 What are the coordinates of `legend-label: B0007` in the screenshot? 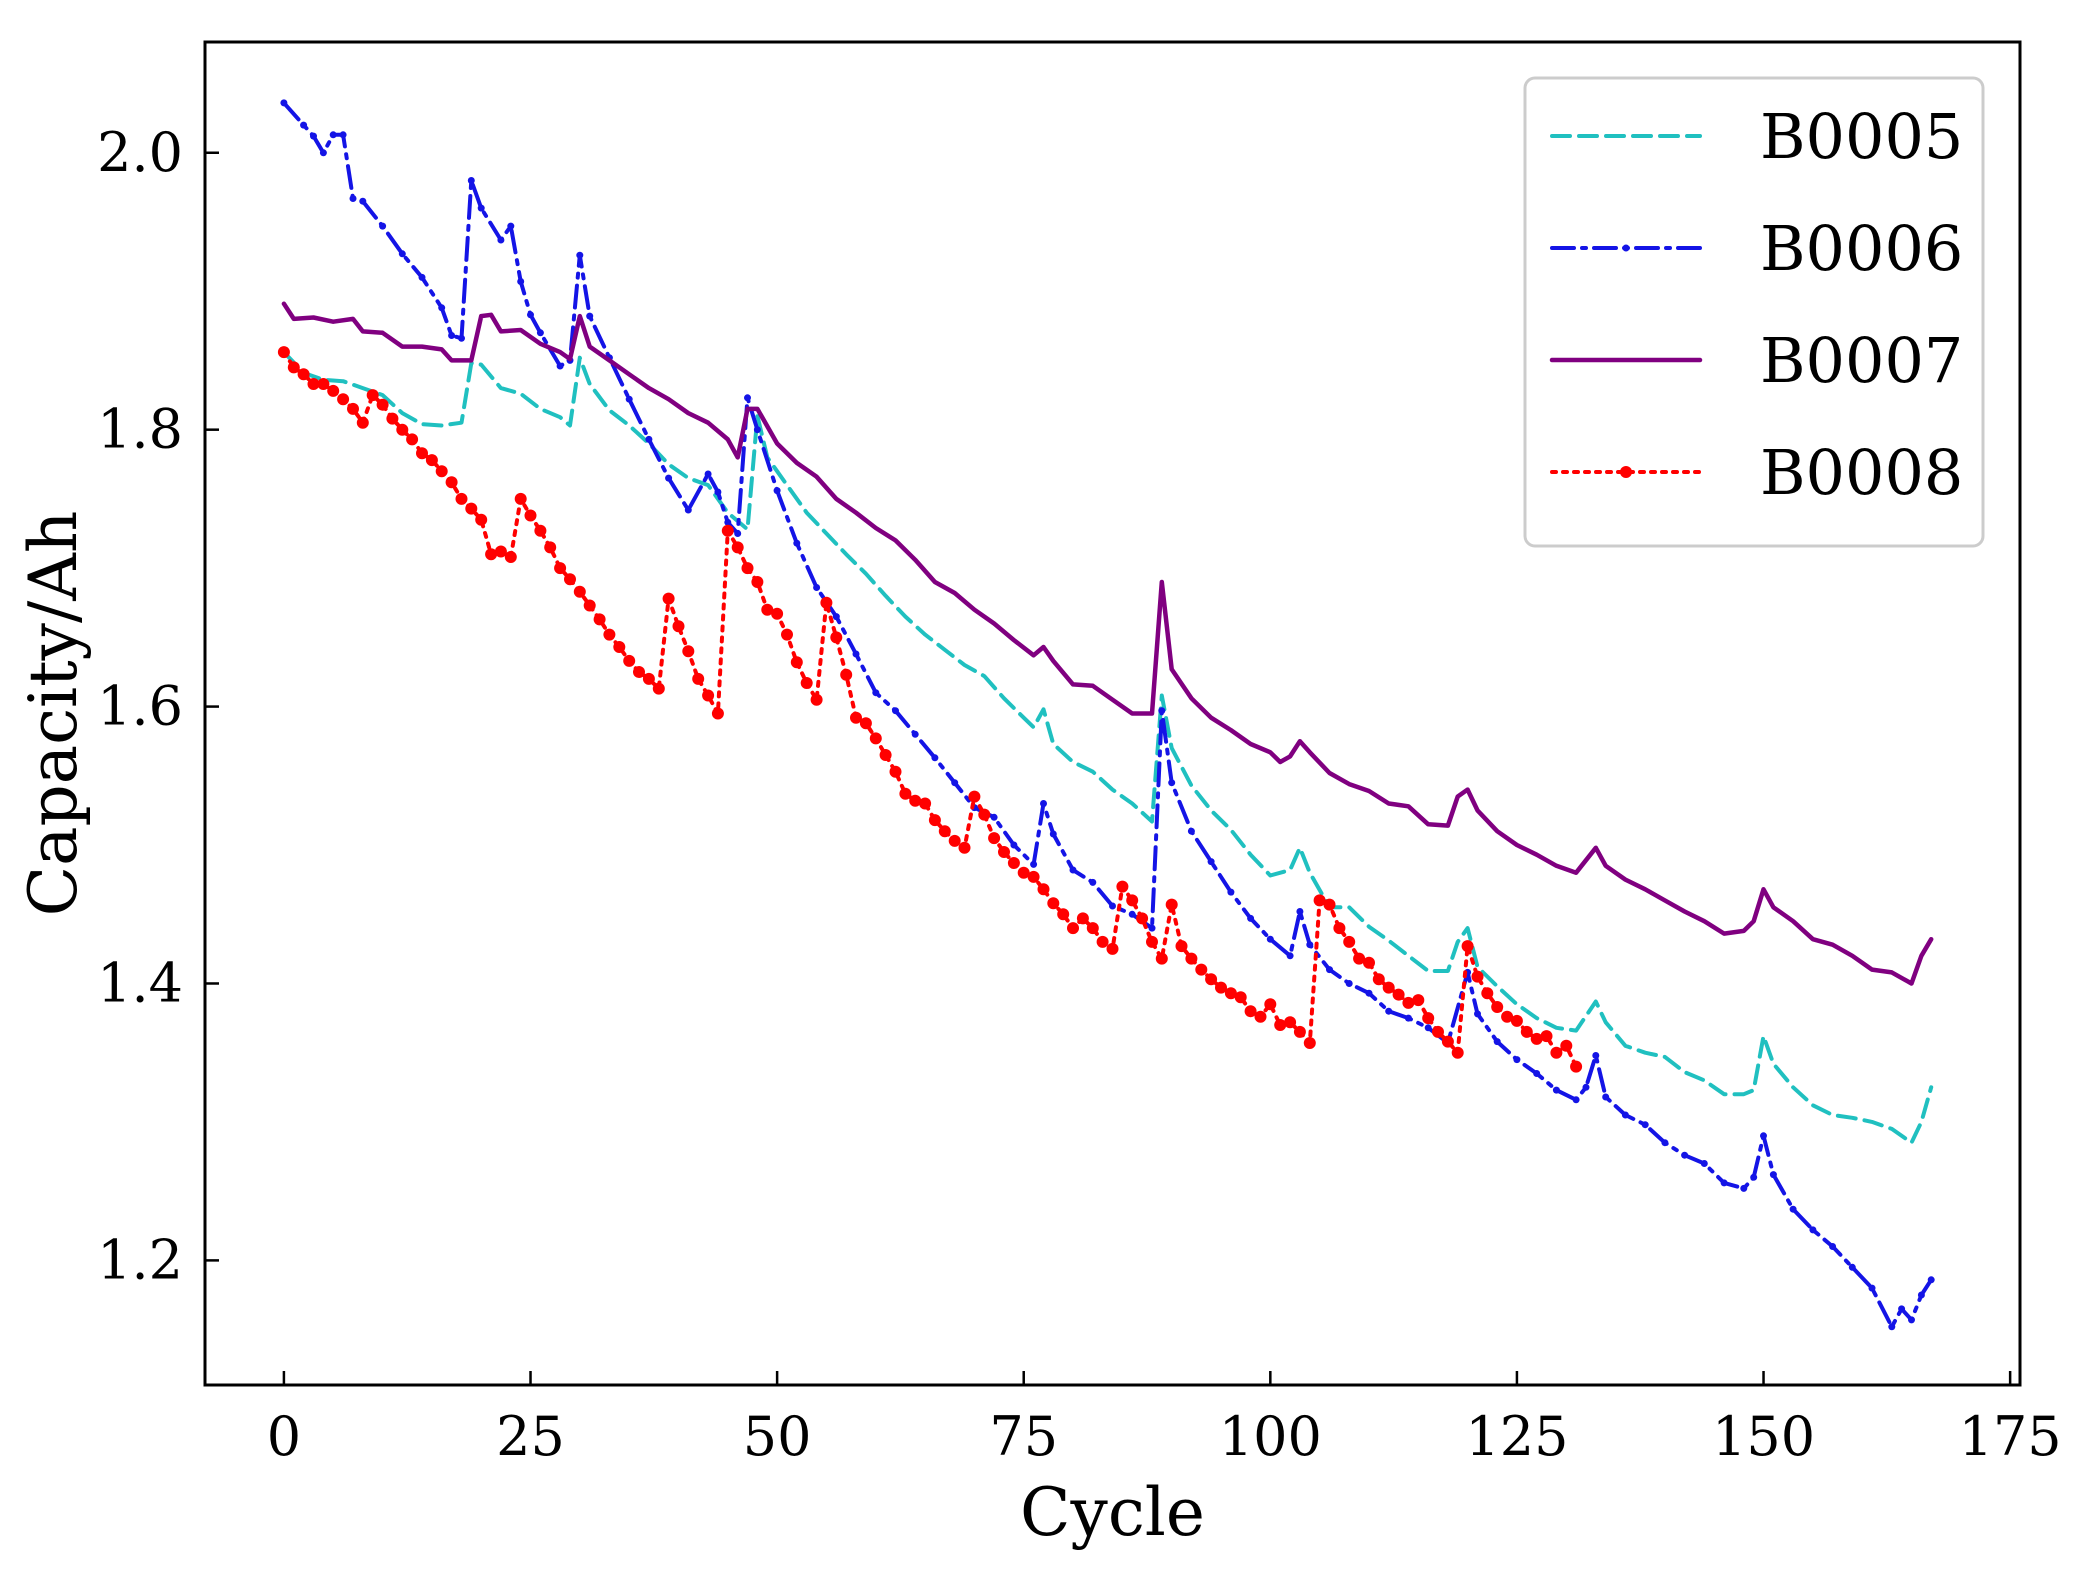 It's located at (1861, 360).